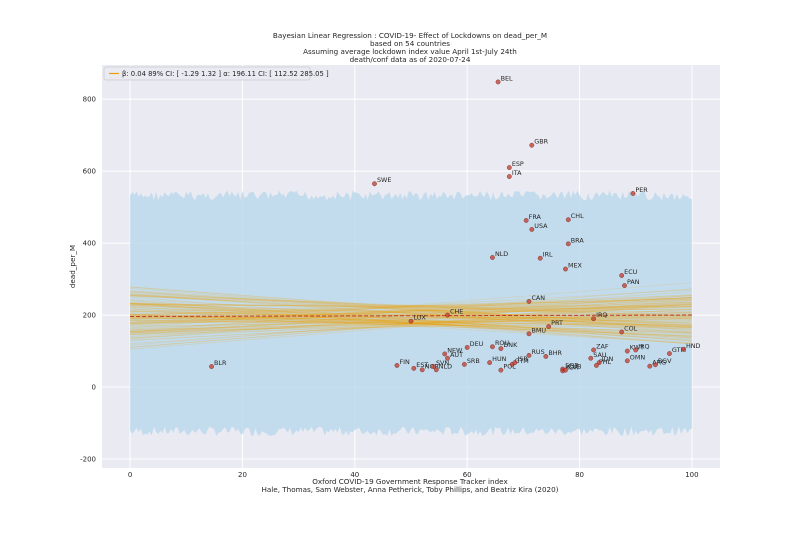  What do you see at coordinates (381, 181) in the screenshot?
I see `data-point-swe: SWE` at bounding box center [381, 181].